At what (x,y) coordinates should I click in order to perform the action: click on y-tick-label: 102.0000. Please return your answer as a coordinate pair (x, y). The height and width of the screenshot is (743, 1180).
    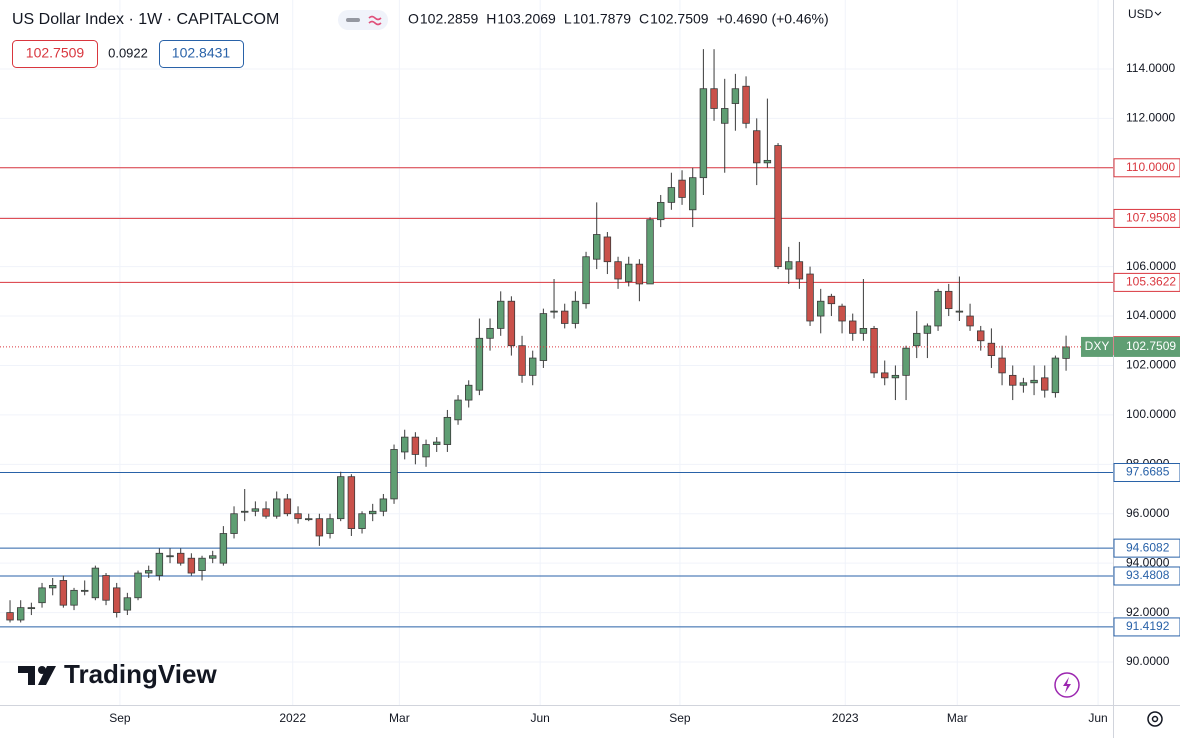
    Looking at the image, I should click on (1151, 365).